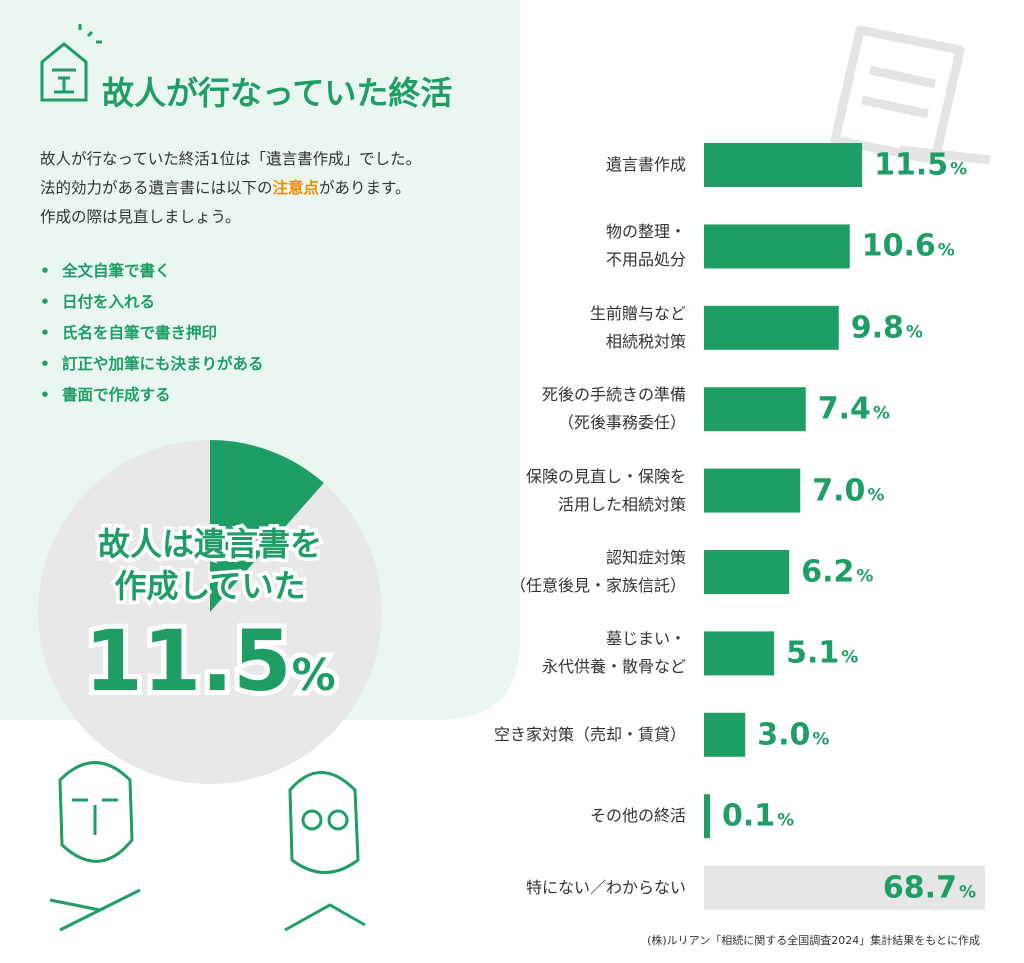 The image size is (1024, 963). What do you see at coordinates (645, 164) in the screenshot?
I see `category-label: 遺言書作成` at bounding box center [645, 164].